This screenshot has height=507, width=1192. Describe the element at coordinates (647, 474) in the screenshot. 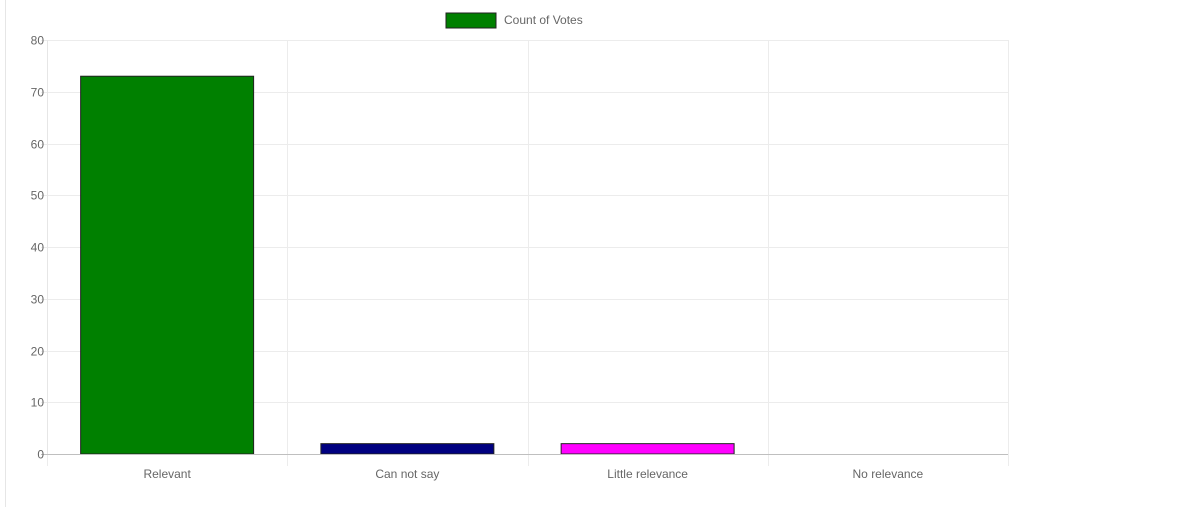

I see `x-tick-label: Little relevance` at that location.